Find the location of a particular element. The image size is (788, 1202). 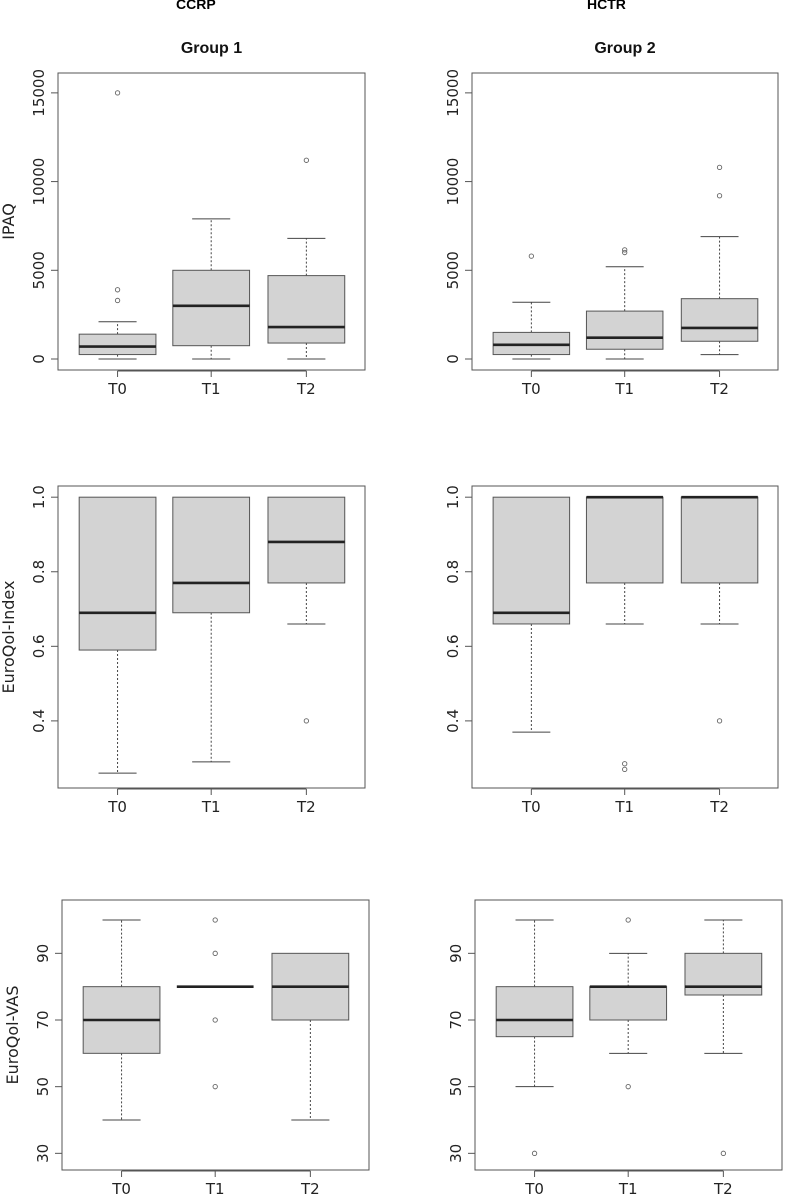

y-tick-label: 30 is located at coordinates (43, 1153).